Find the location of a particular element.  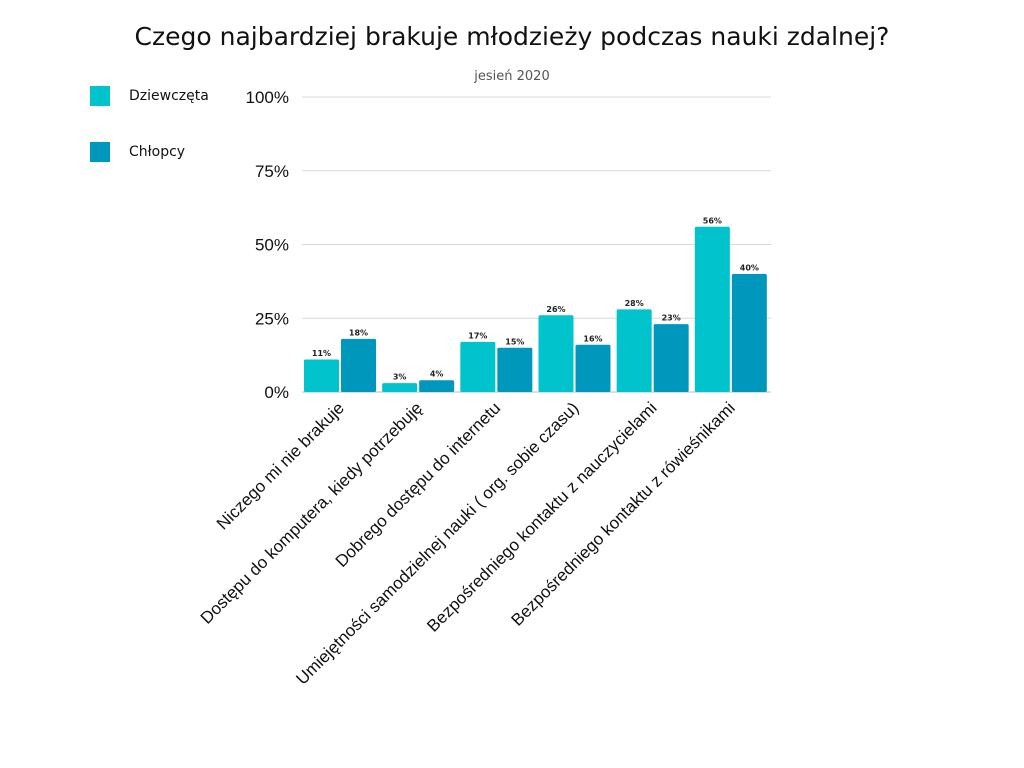

legend: Dziewczęta Chłopcy is located at coordinates (149, 142).